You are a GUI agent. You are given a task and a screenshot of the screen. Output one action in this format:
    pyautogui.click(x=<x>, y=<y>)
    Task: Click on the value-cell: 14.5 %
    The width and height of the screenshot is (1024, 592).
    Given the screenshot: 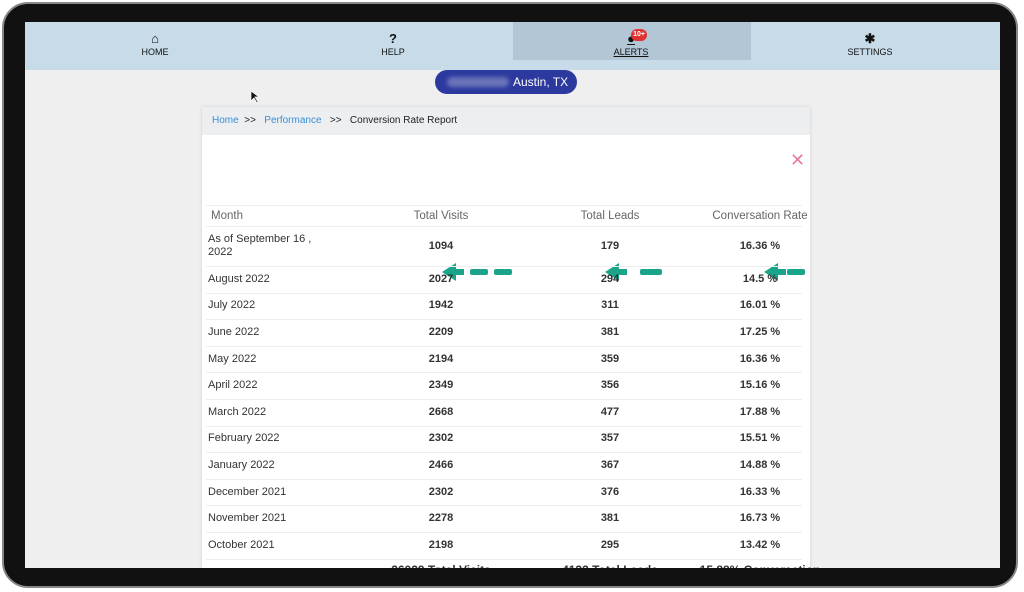 What is the action you would take?
    pyautogui.click(x=760, y=278)
    